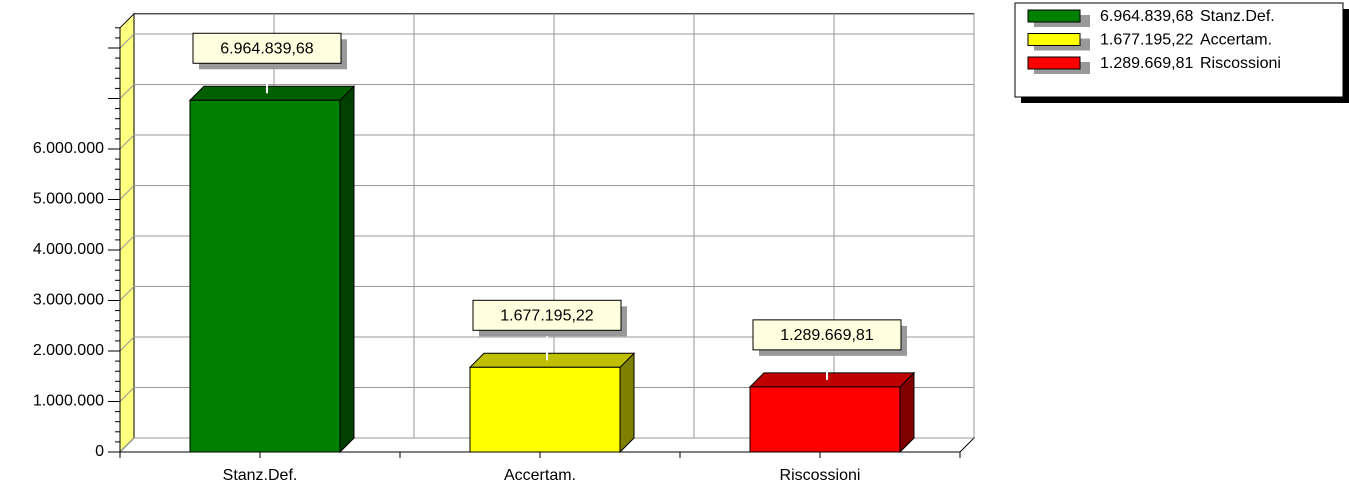 This screenshot has width=1349, height=489. I want to click on y-tick-label: 5.000.000, so click(68, 199).